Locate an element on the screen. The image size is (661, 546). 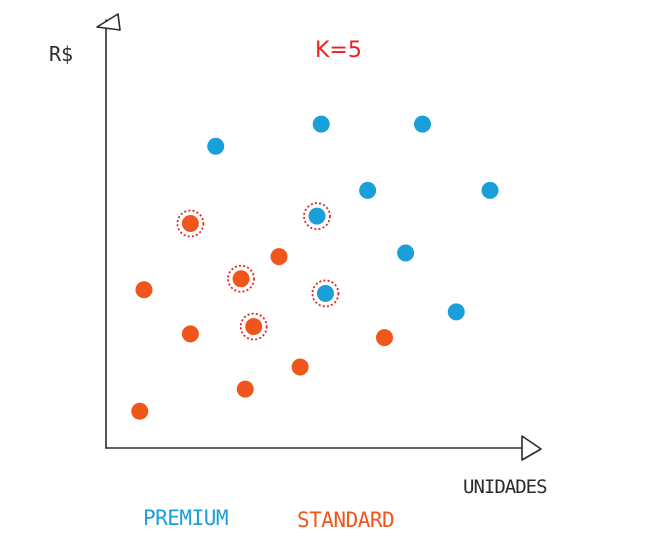
k-annotation: K=5 is located at coordinates (338, 50).